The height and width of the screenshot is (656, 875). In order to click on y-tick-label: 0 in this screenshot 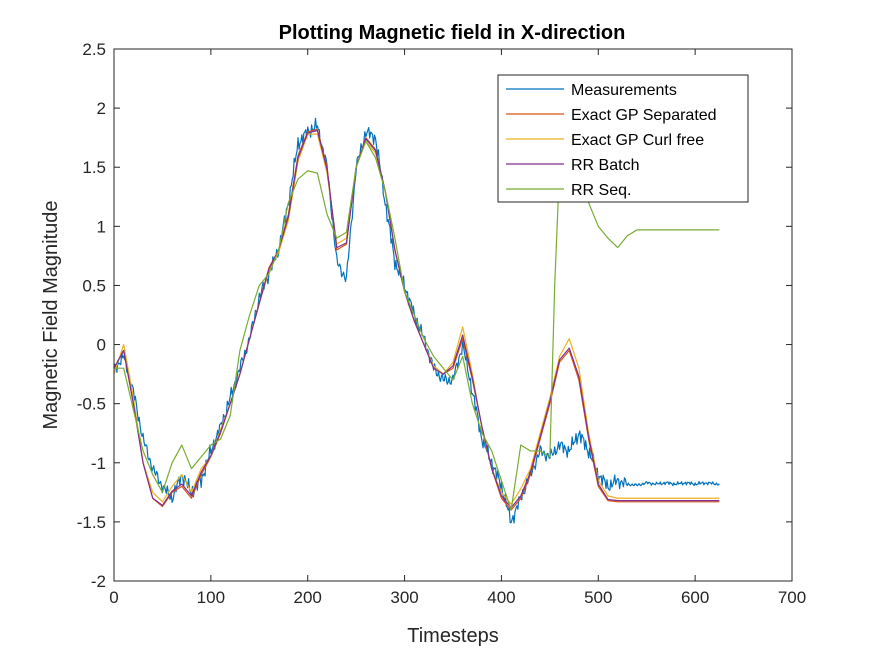, I will do `click(101, 345)`.